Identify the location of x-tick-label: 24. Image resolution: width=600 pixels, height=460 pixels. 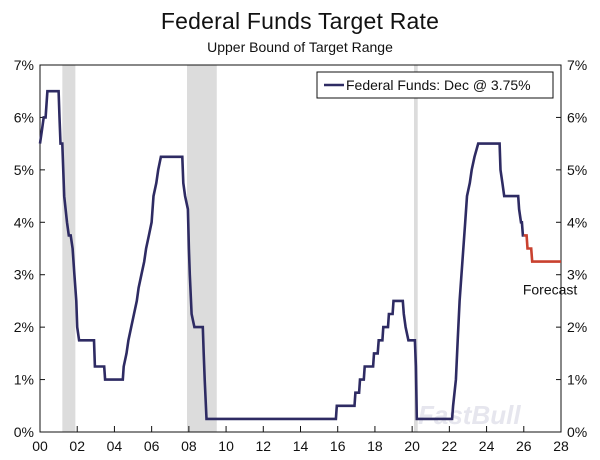
(487, 446).